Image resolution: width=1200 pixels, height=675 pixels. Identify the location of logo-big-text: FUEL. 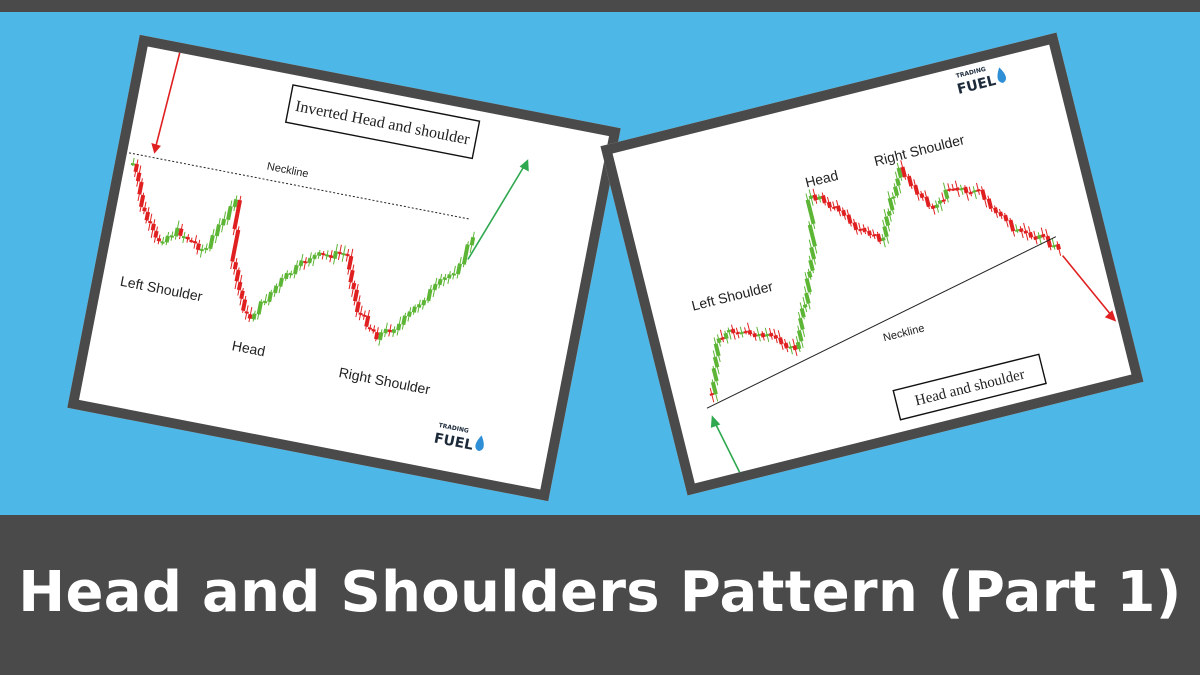
(454, 441).